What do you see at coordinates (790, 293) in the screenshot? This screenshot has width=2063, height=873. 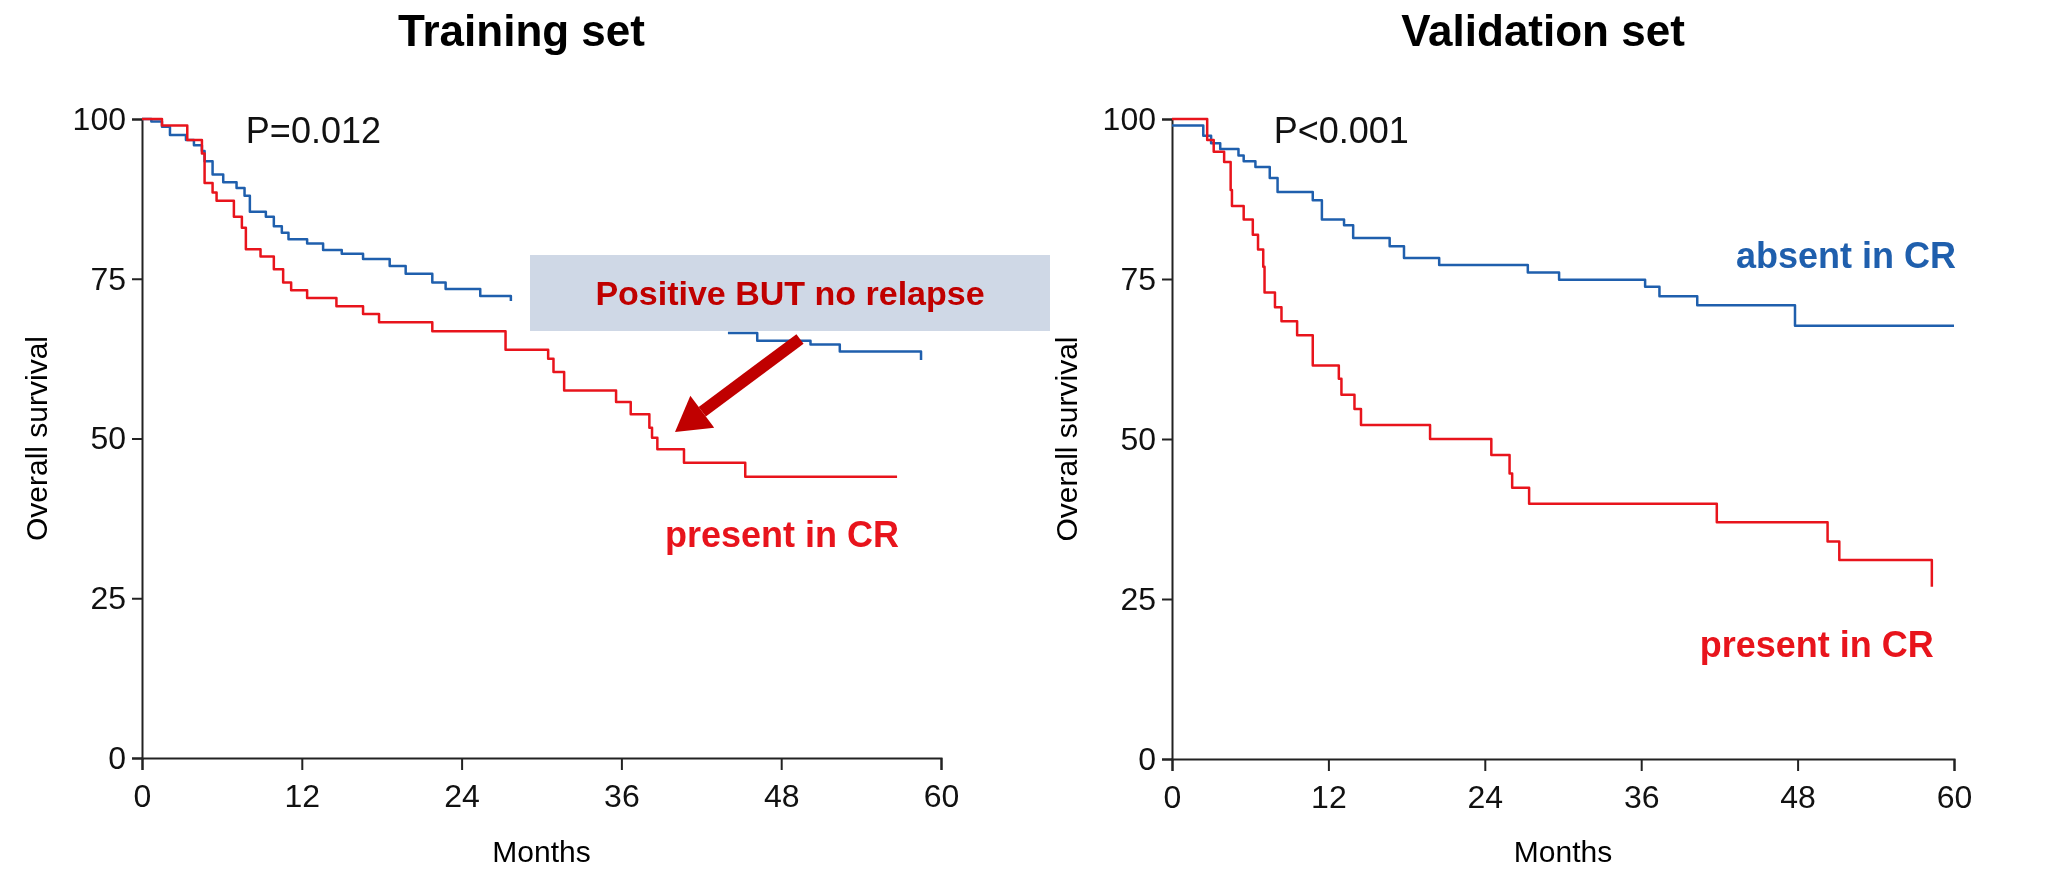 I see `annotation: Positive BUT no relapse` at bounding box center [790, 293].